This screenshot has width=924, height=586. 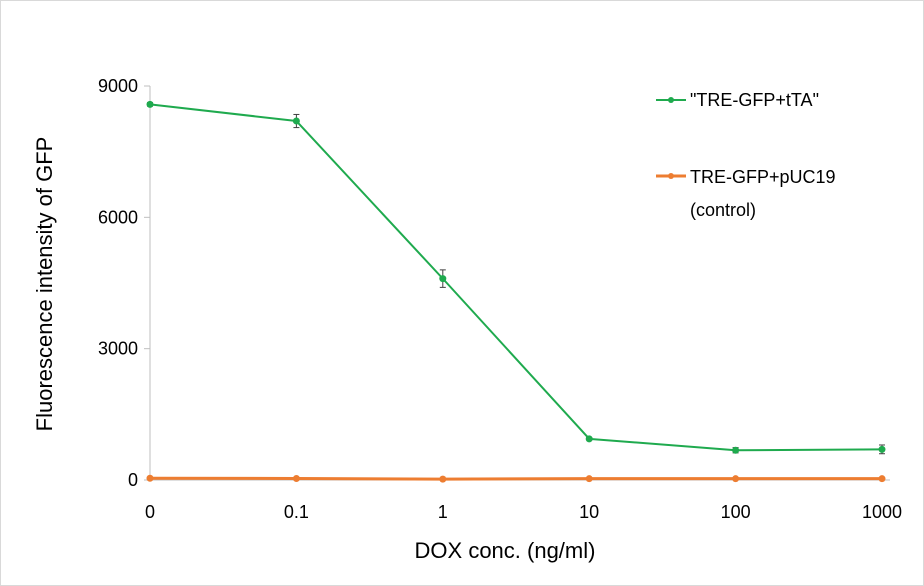 I want to click on legend-label: "TRE-GFP+tTA", so click(x=754, y=100).